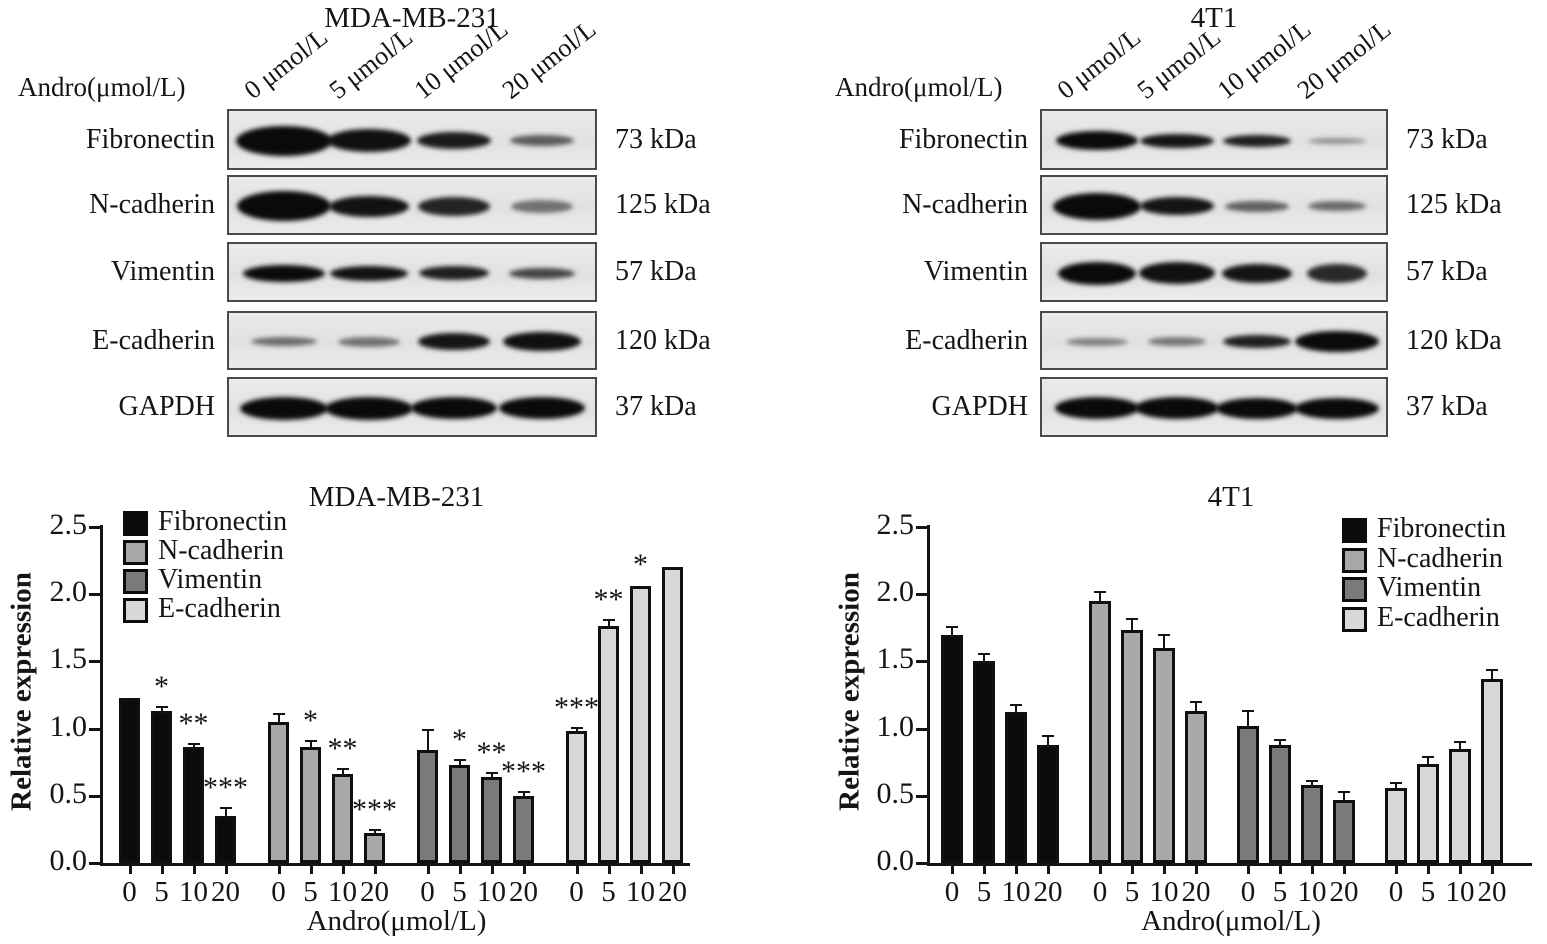 The height and width of the screenshot is (944, 1547). What do you see at coordinates (395, 864) in the screenshot?
I see `x-axis-line` at bounding box center [395, 864].